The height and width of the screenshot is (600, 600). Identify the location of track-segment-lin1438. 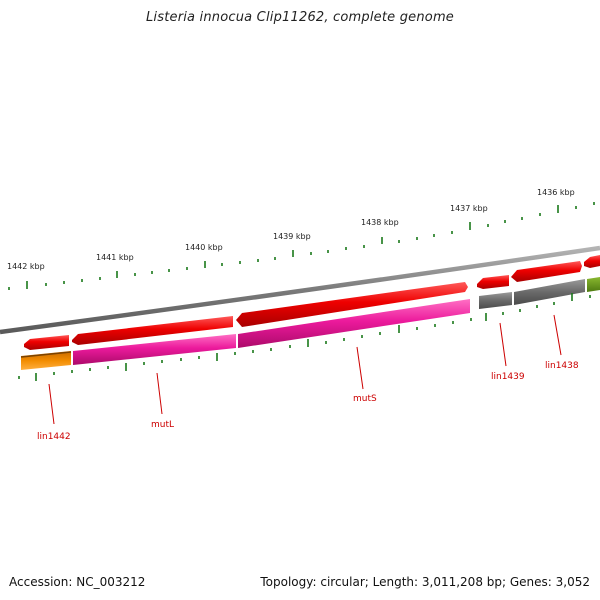
(549, 292).